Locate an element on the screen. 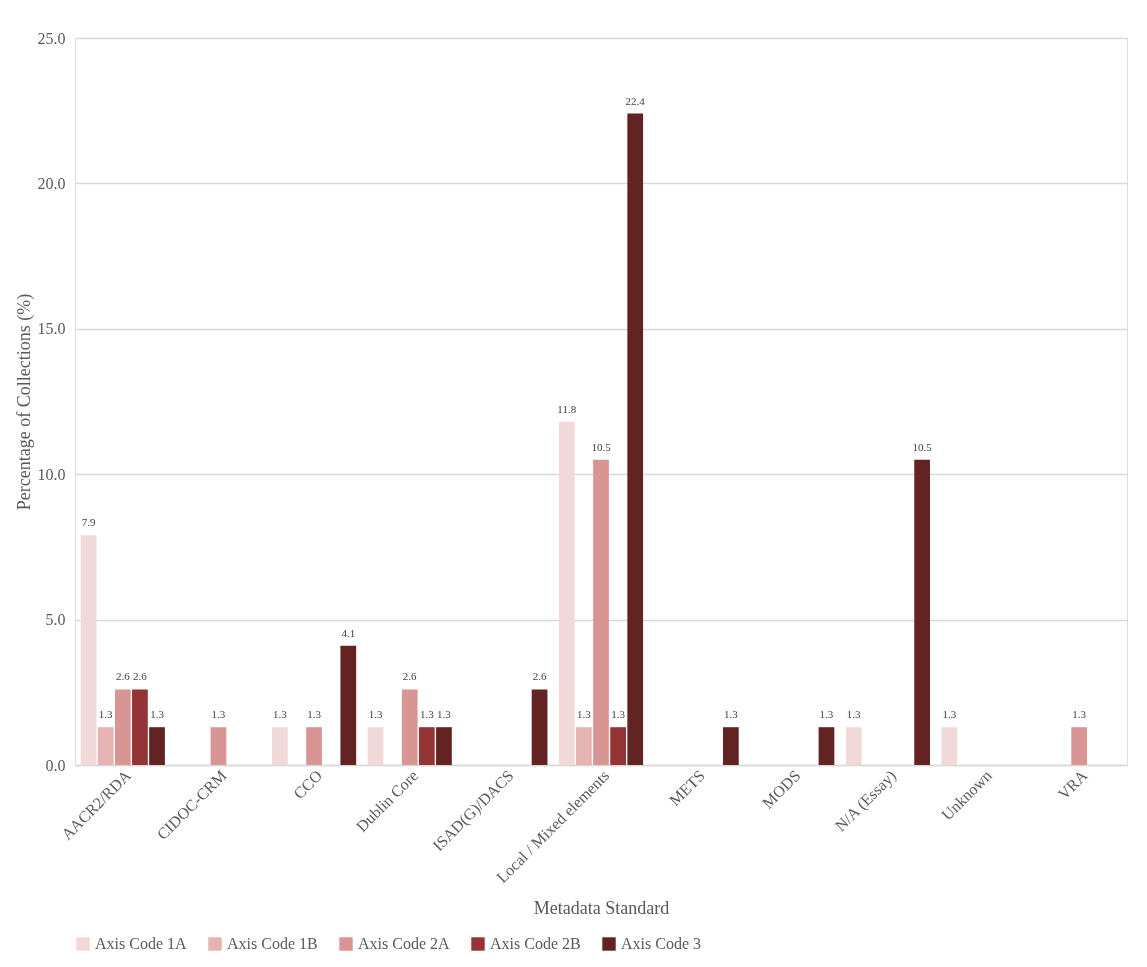  x-tick-label: VRA is located at coordinates (1072, 784).